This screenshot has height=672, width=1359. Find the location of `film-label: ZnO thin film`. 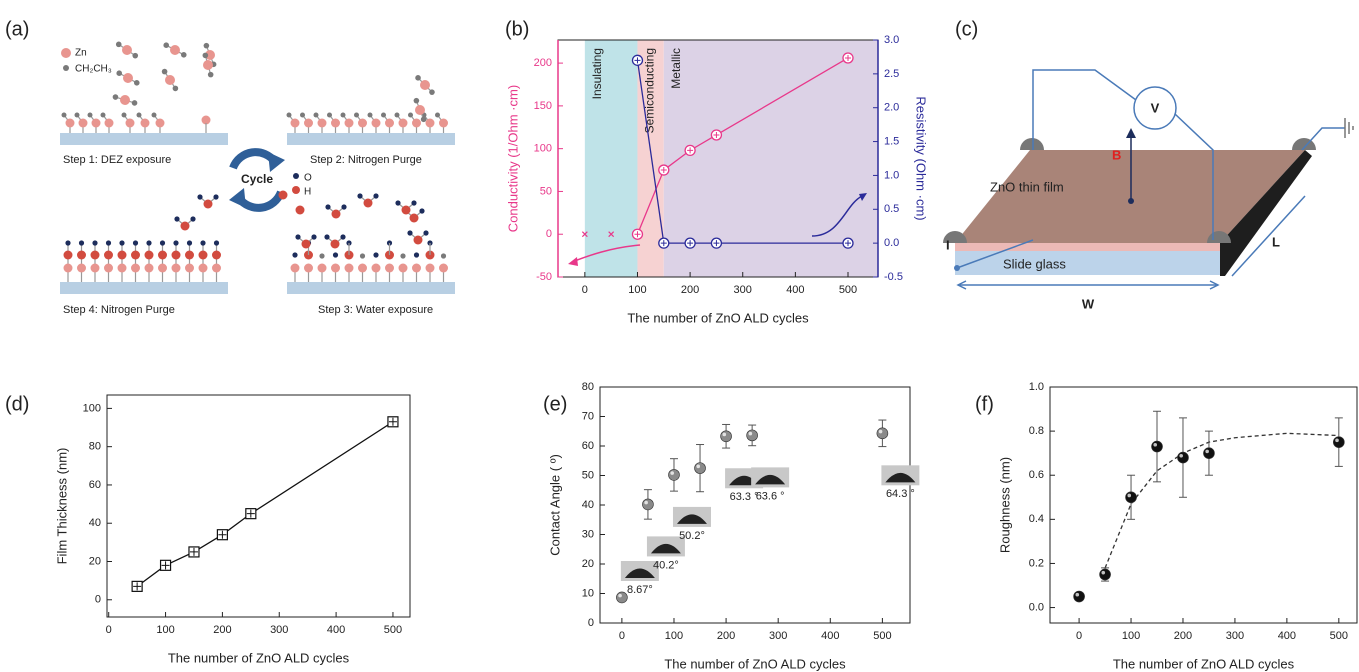

film-label: ZnO thin film is located at coordinates (1027, 186).